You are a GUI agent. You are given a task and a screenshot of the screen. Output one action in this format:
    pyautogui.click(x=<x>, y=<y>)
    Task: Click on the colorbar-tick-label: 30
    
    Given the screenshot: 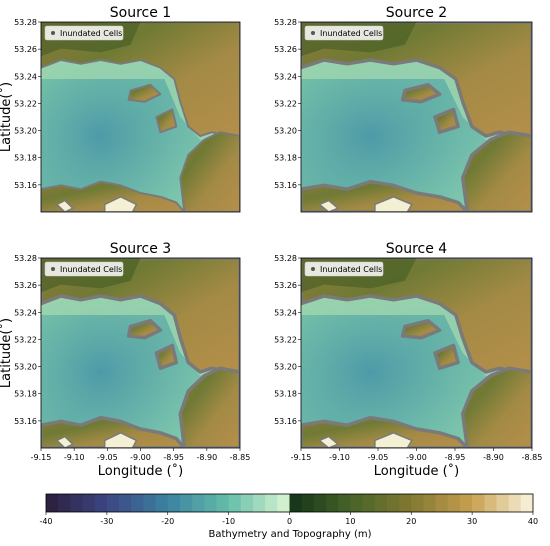 What is the action you would take?
    pyautogui.click(x=472, y=521)
    